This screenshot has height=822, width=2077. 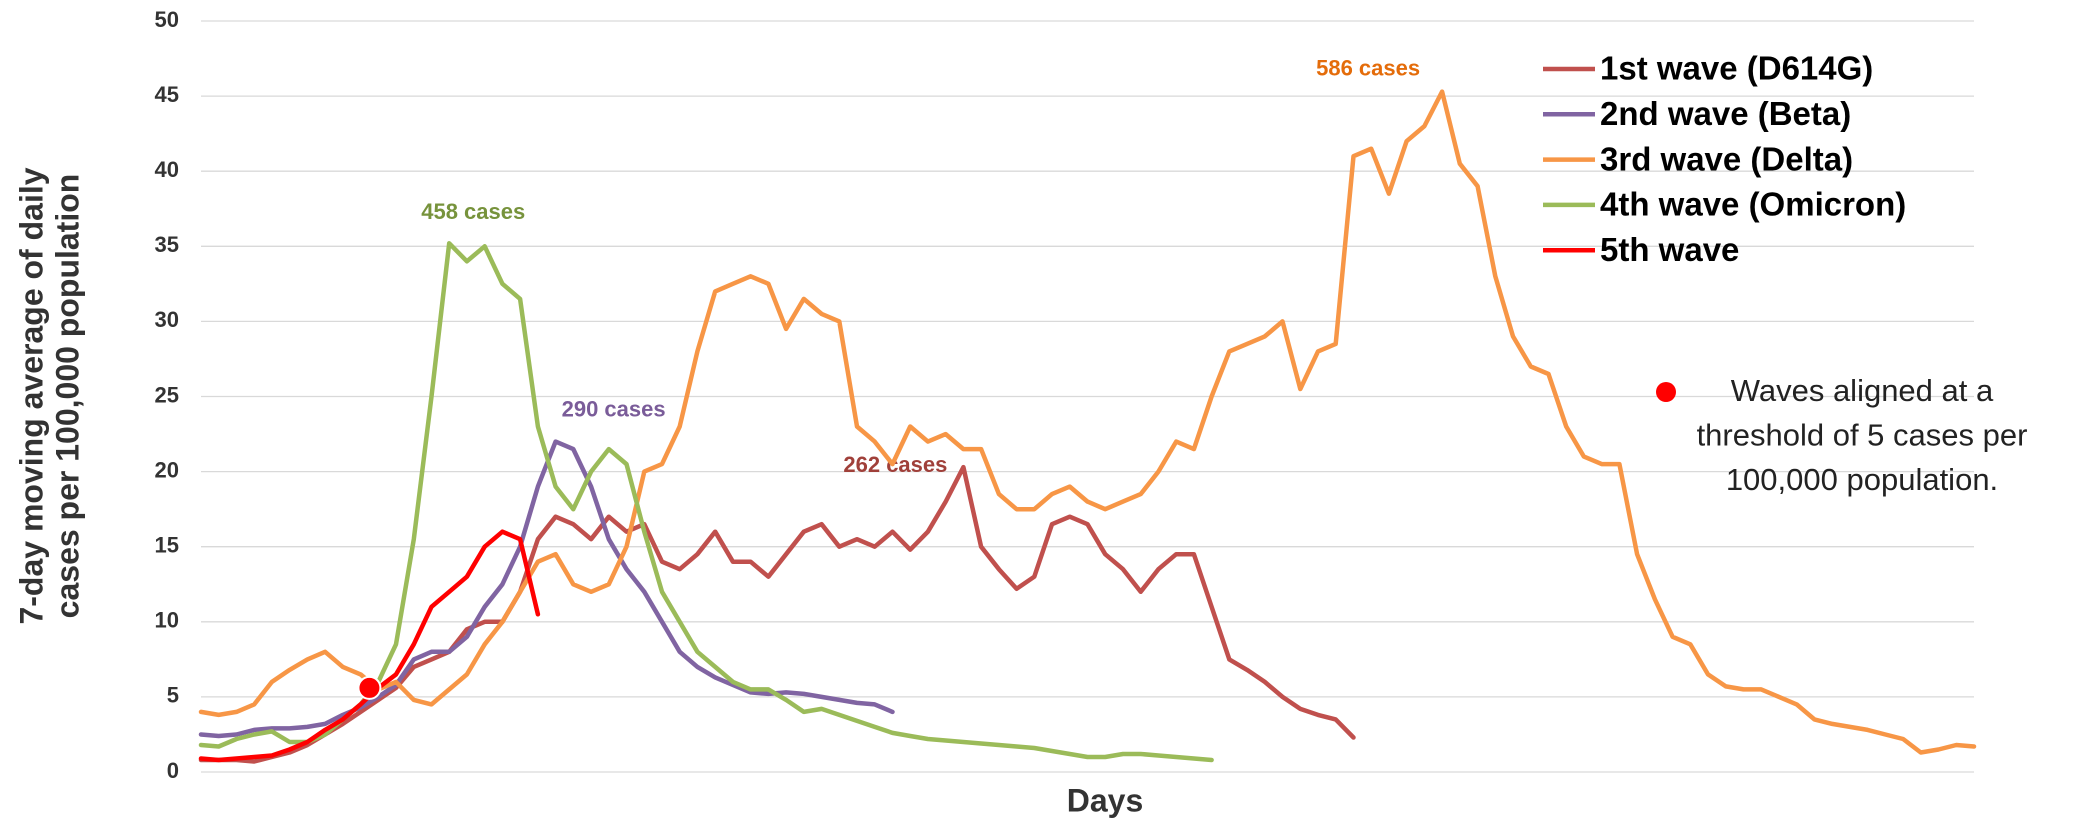 What do you see at coordinates (473, 211) in the screenshot?
I see `peak-label: 458 cases` at bounding box center [473, 211].